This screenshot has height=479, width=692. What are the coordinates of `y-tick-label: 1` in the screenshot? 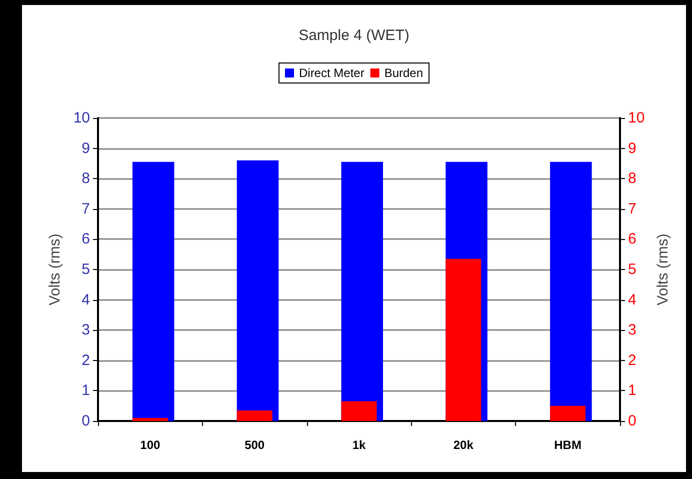 It's located at (86, 391).